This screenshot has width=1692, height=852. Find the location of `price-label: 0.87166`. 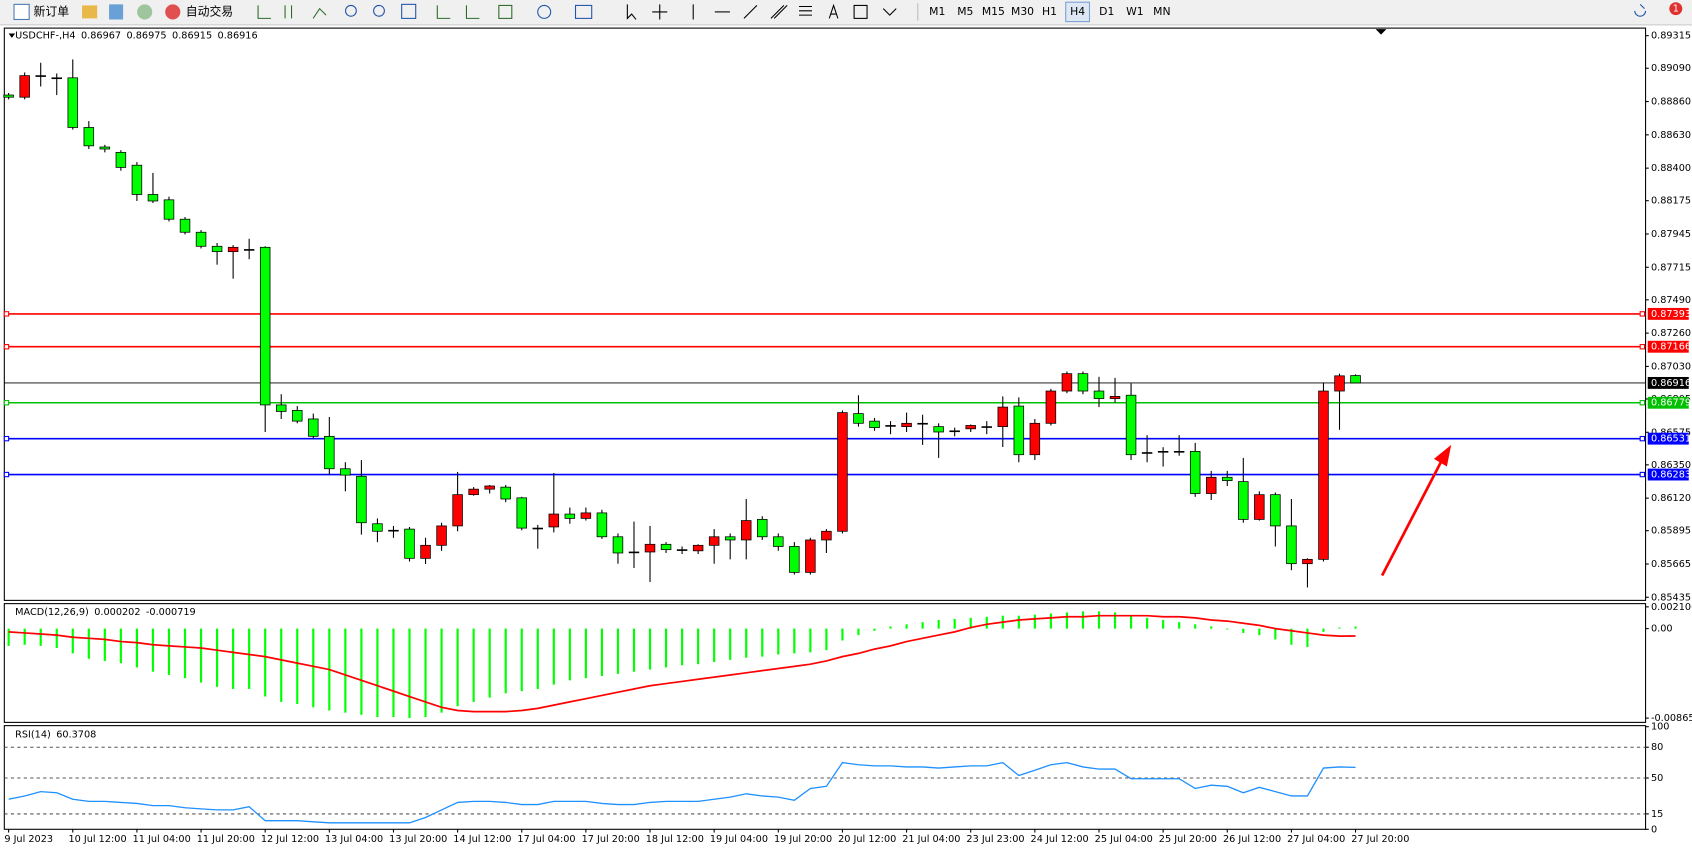

price-label: 0.87166 is located at coordinates (1671, 347).